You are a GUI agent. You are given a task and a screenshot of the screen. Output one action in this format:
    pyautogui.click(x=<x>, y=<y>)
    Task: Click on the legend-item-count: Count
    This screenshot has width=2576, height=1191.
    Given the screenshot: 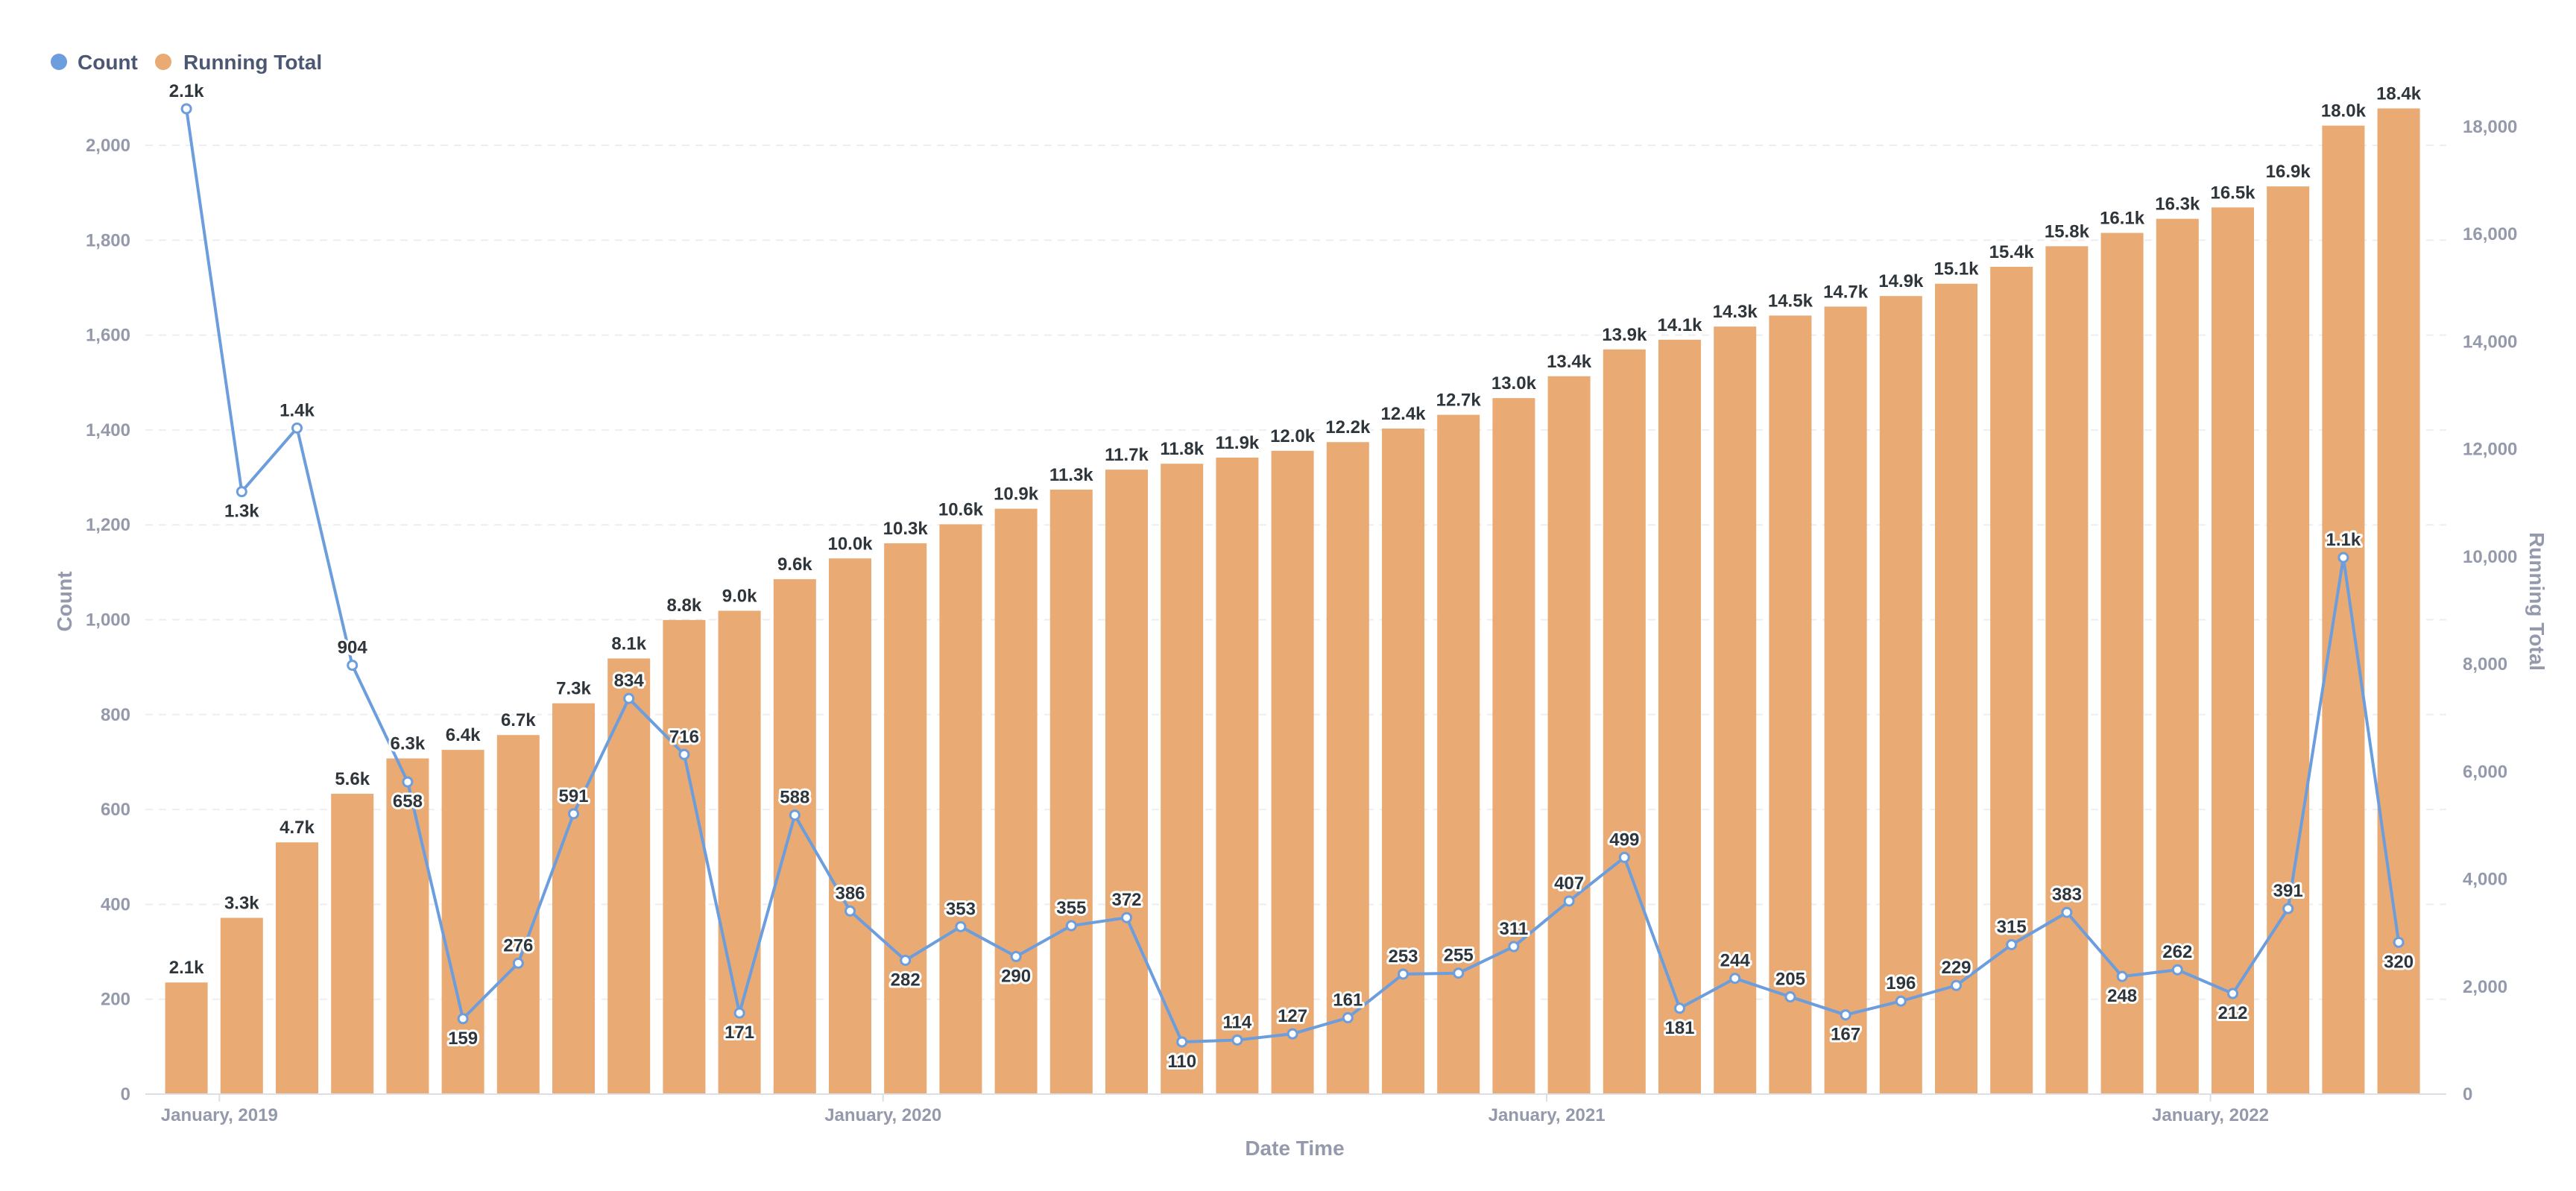 What is the action you would take?
    pyautogui.click(x=94, y=62)
    